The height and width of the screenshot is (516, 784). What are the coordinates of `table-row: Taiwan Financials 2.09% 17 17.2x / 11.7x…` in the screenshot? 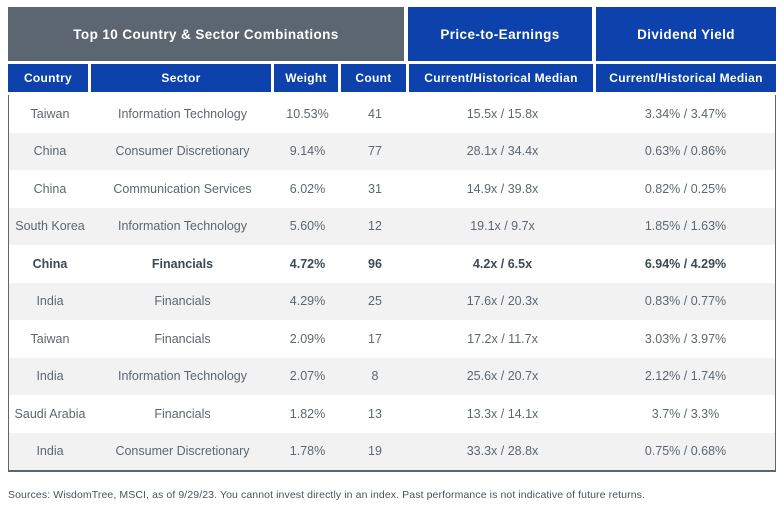 It's located at (392, 339).